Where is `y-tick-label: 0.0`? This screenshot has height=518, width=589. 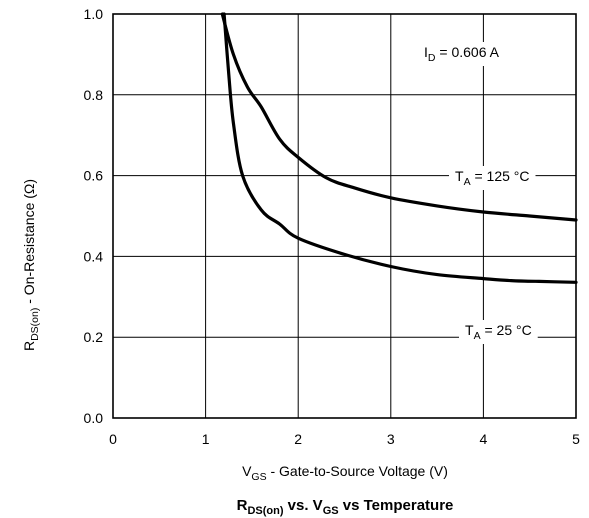 y-tick-label: 0.0 is located at coordinates (94, 418).